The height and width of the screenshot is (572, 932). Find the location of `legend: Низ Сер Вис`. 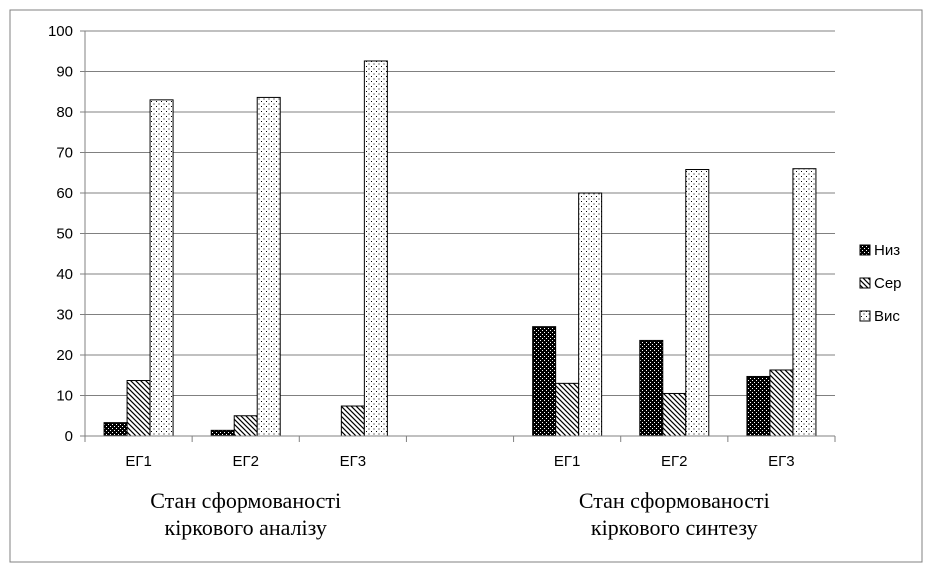

legend: Низ Сер Вис is located at coordinates (880, 283).